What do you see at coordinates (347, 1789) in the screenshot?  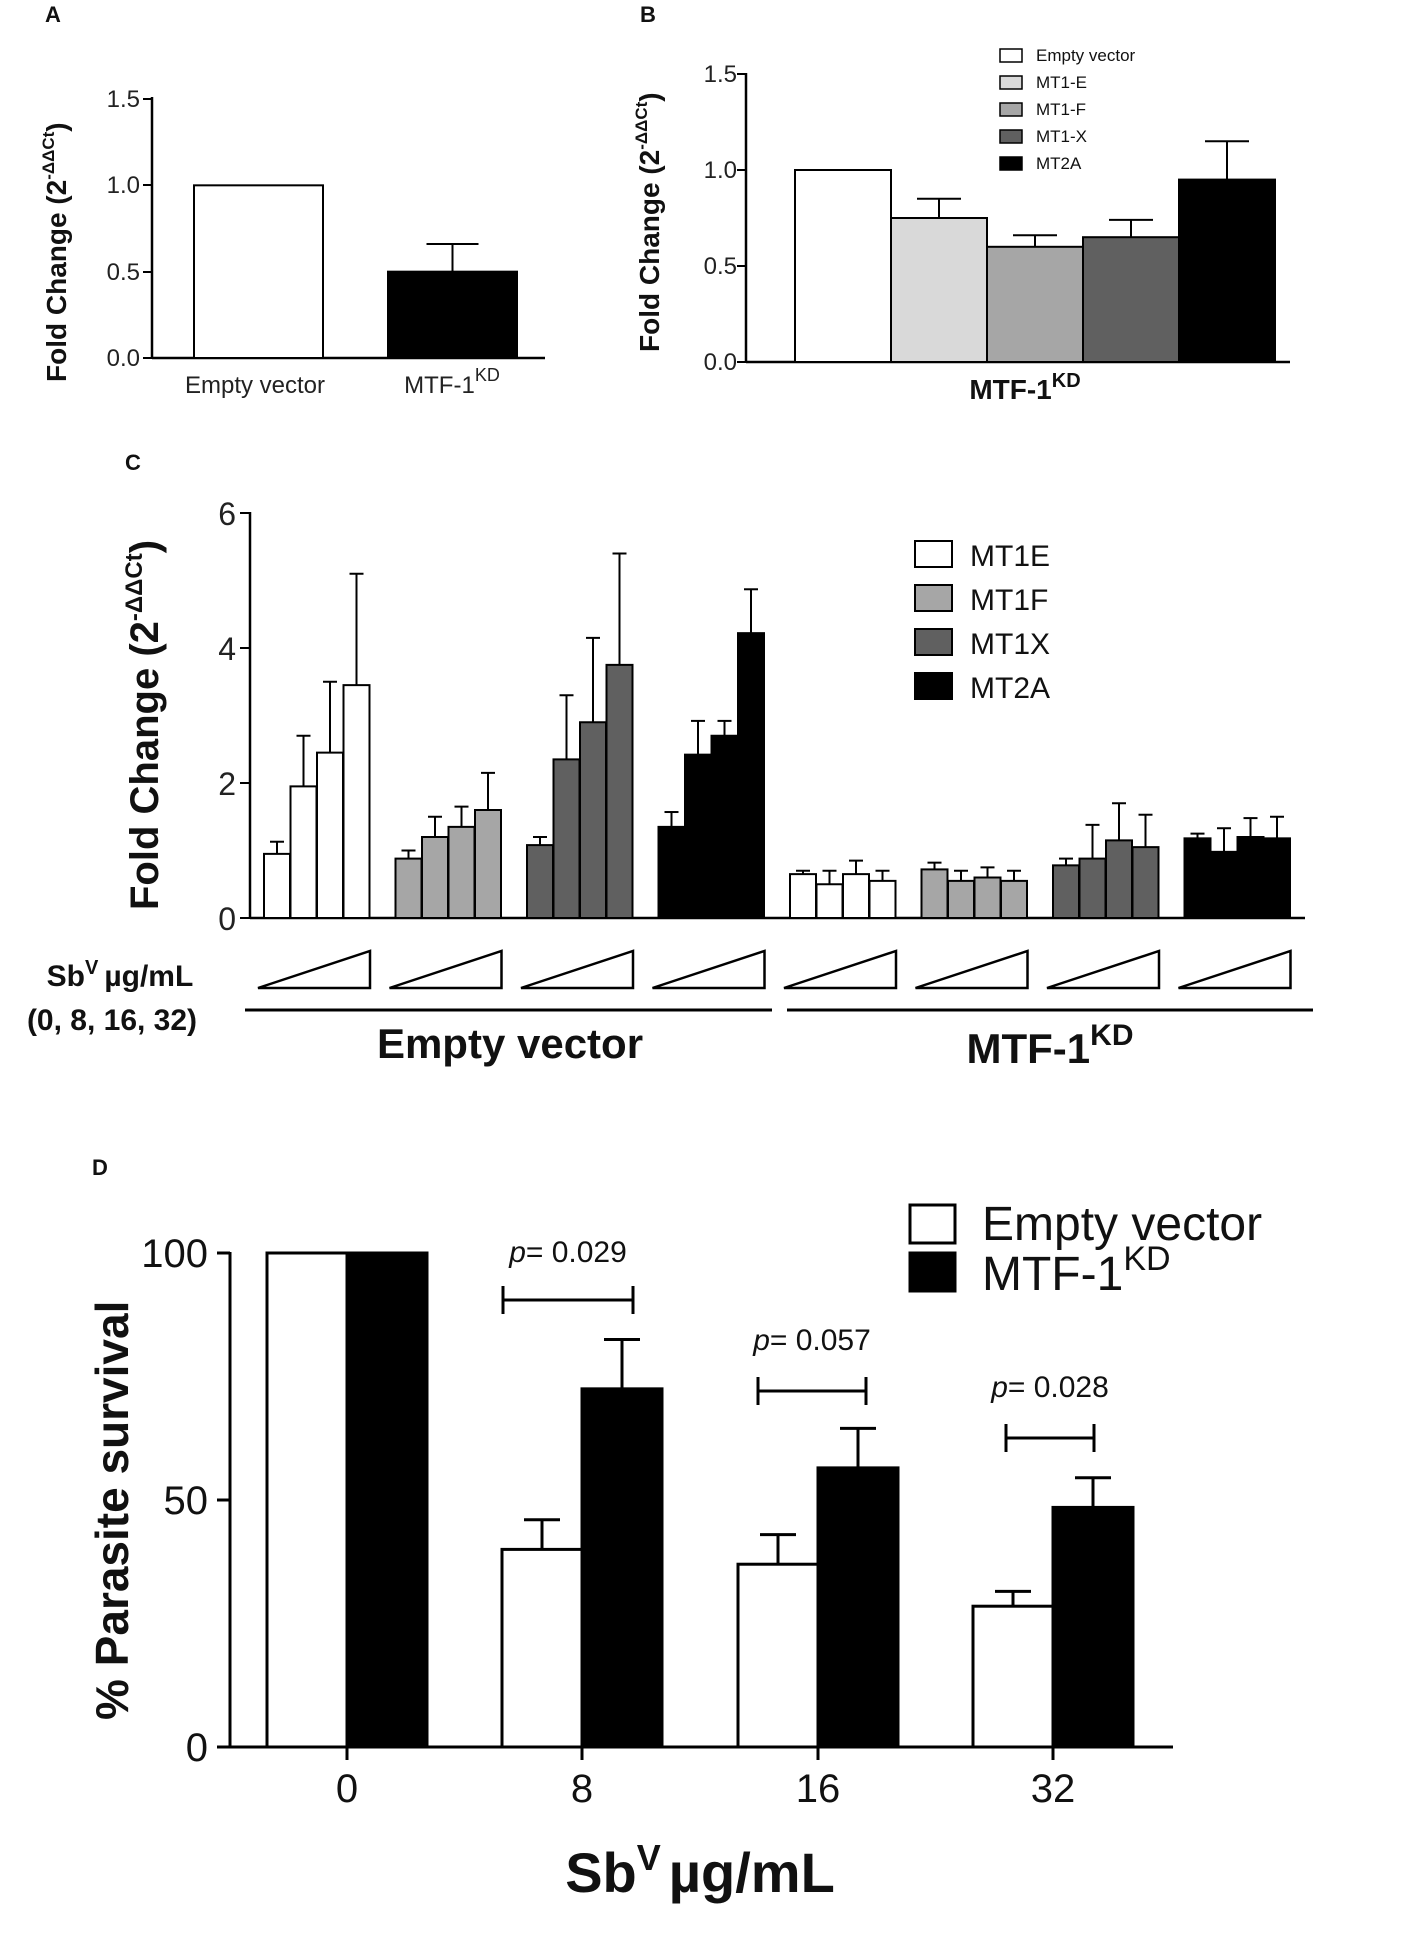 I see `panel-d-category-label: 0` at bounding box center [347, 1789].